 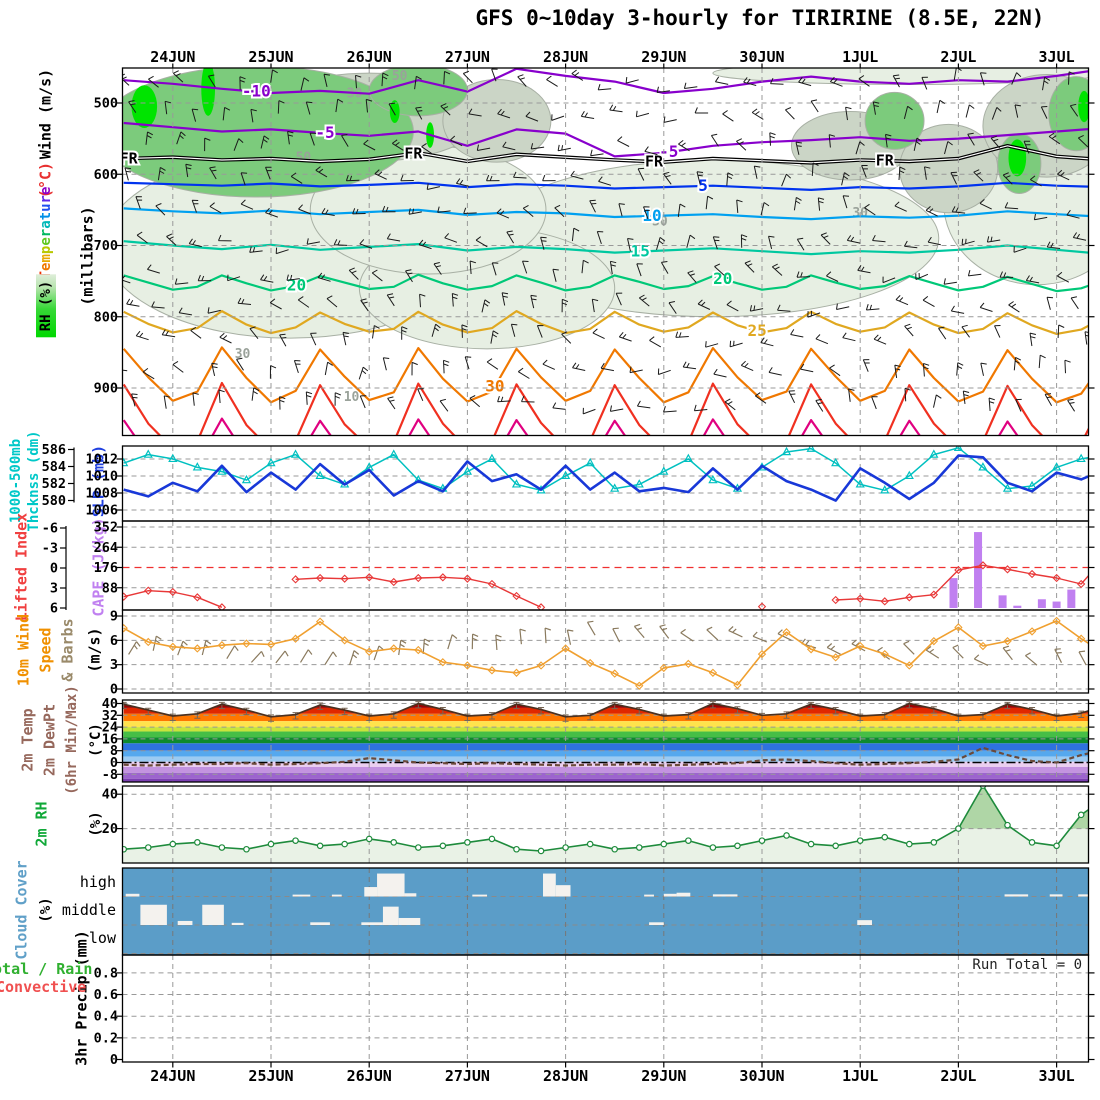 I want to click on svg-text: 600, so click(x=106, y=175).